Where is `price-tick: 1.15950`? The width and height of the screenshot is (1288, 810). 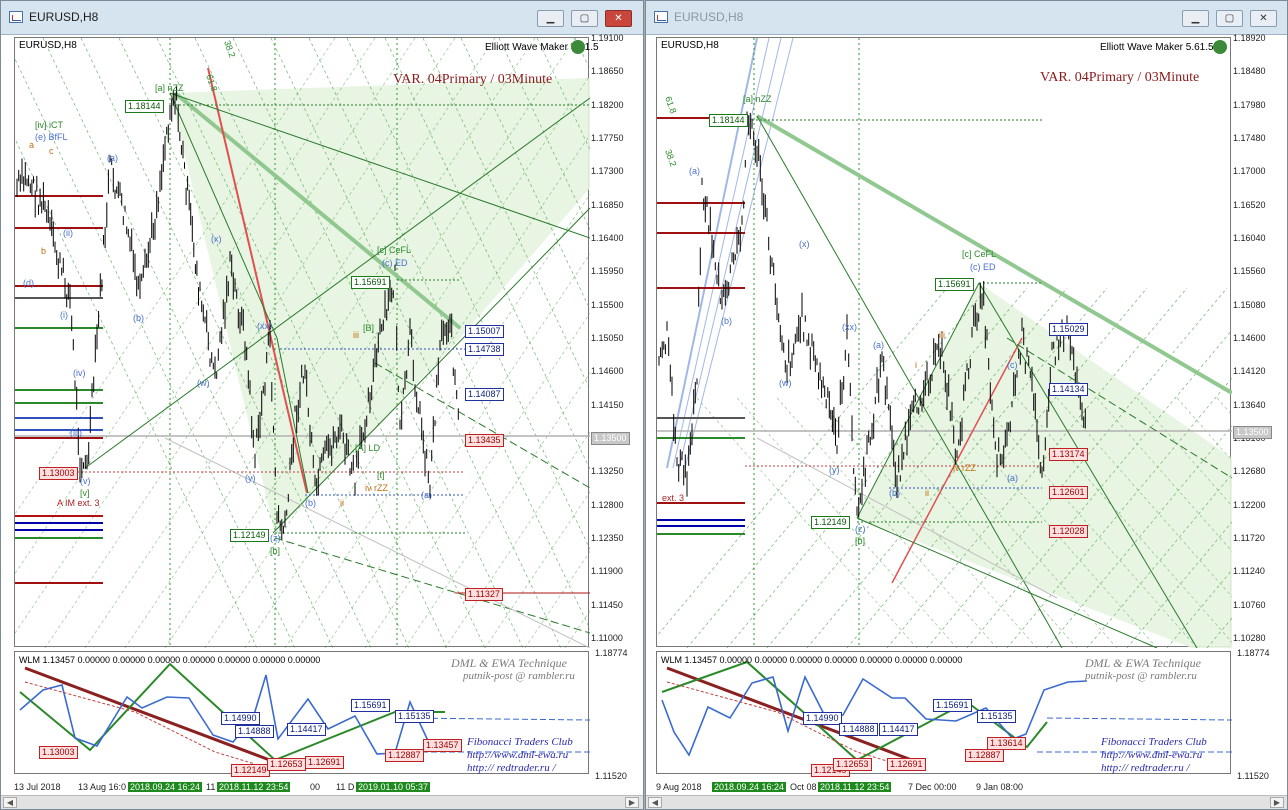
price-tick: 1.15950 is located at coordinates (607, 271).